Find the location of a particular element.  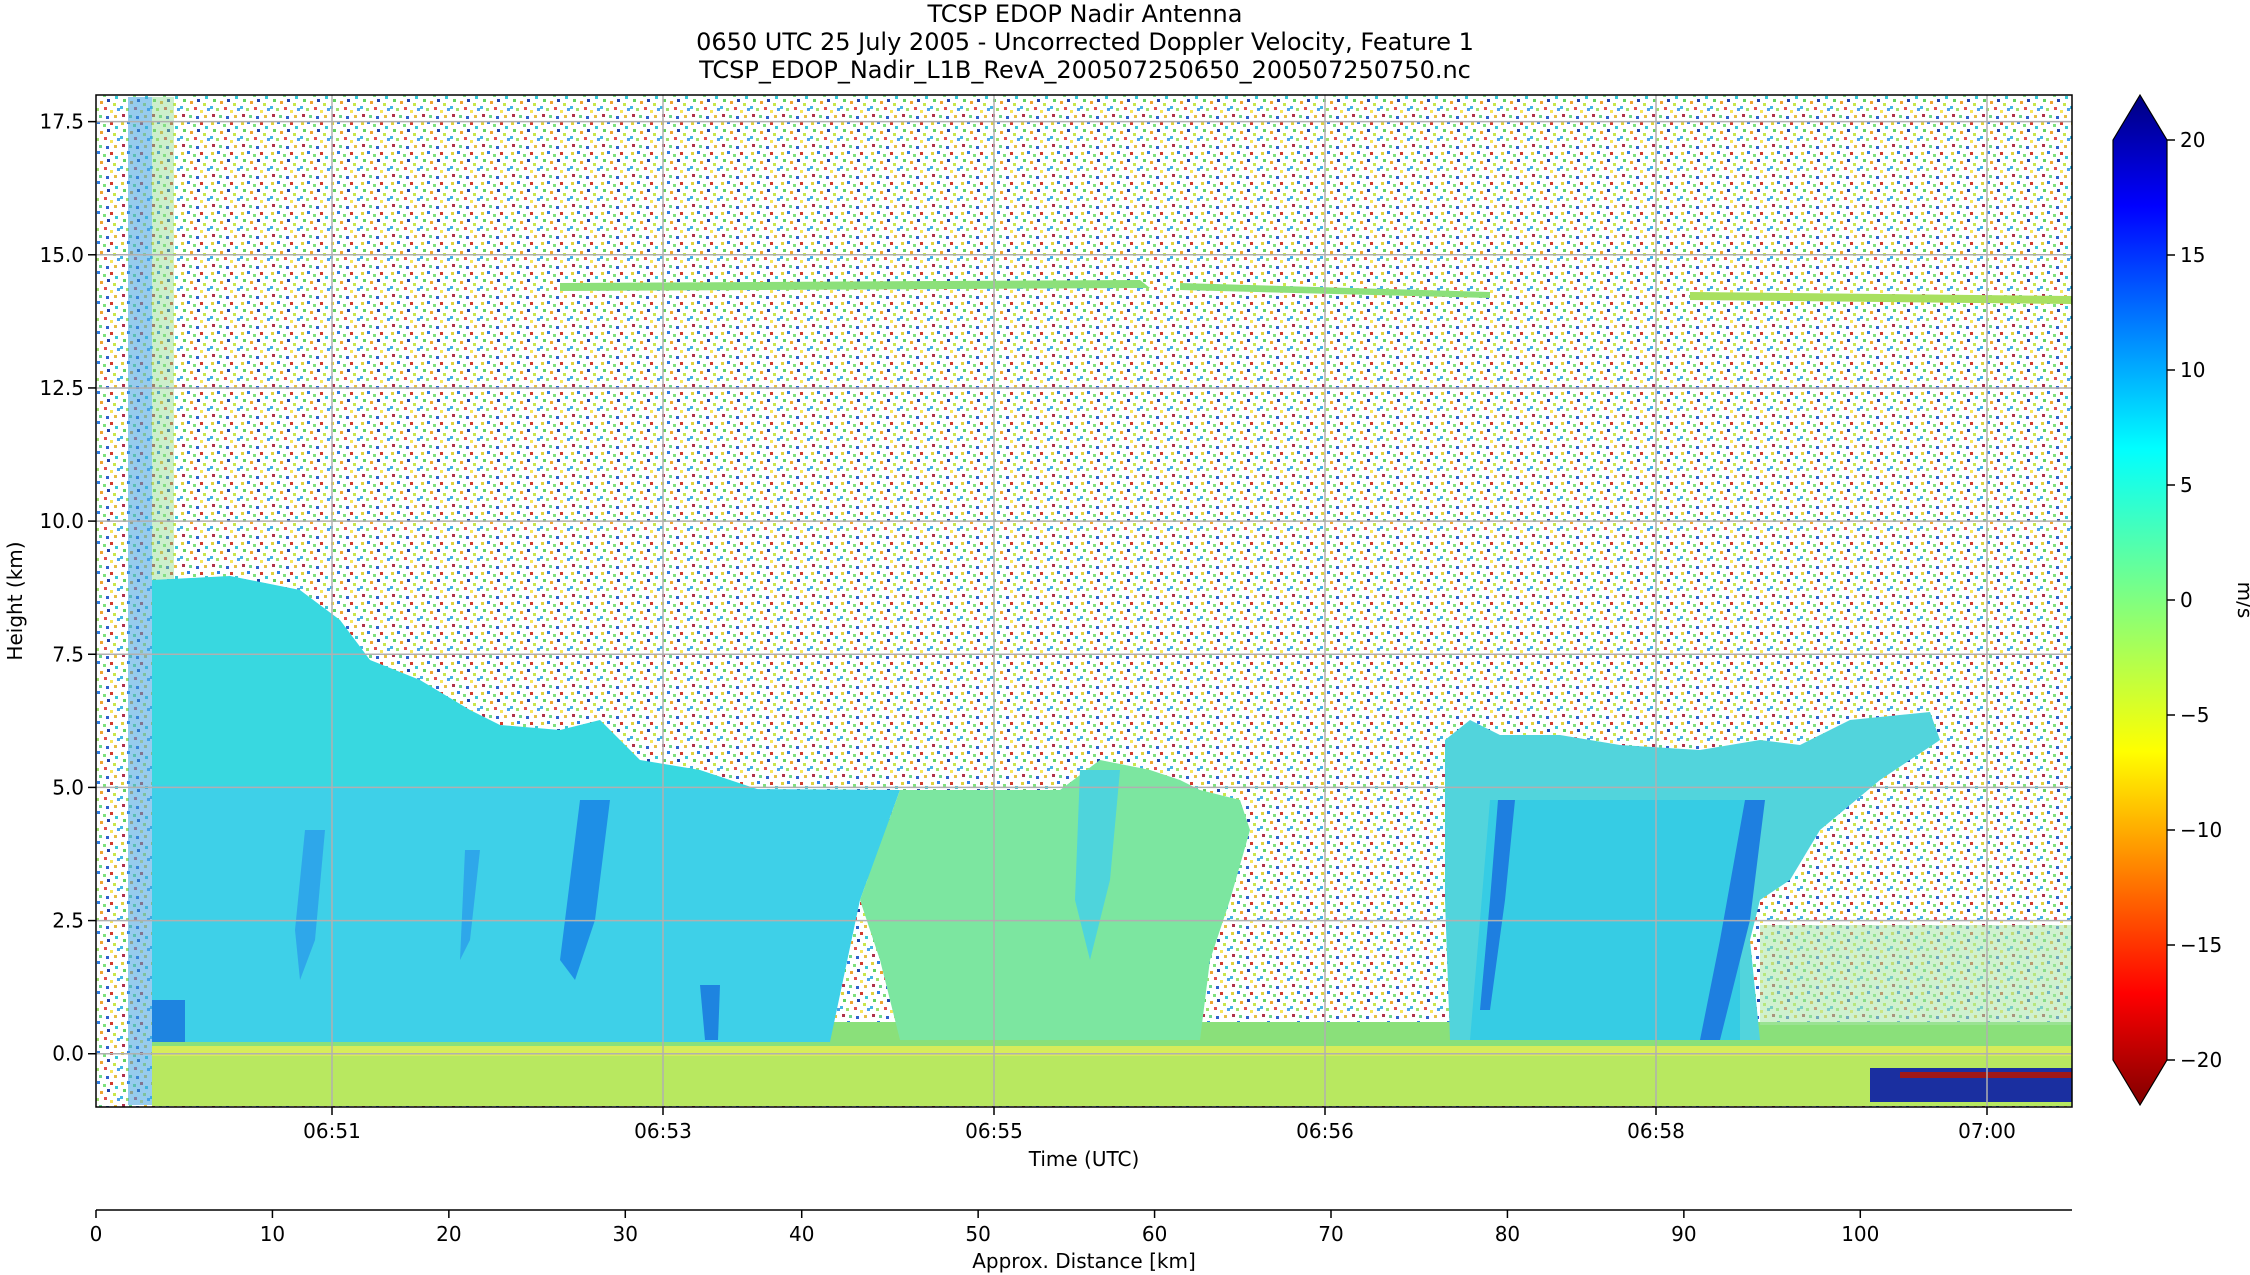

y-tick-label: 0.0 is located at coordinates (68, 1054).